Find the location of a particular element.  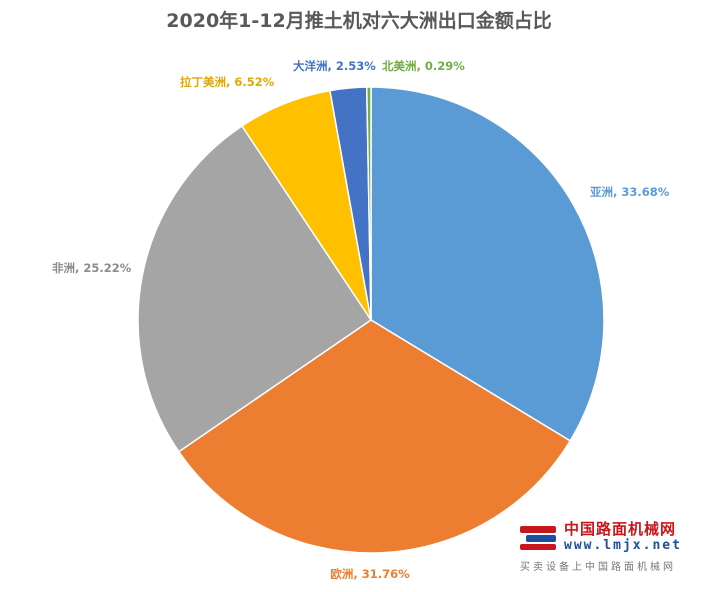

watermark-name: 中国路面机械网 is located at coordinates (620, 529).